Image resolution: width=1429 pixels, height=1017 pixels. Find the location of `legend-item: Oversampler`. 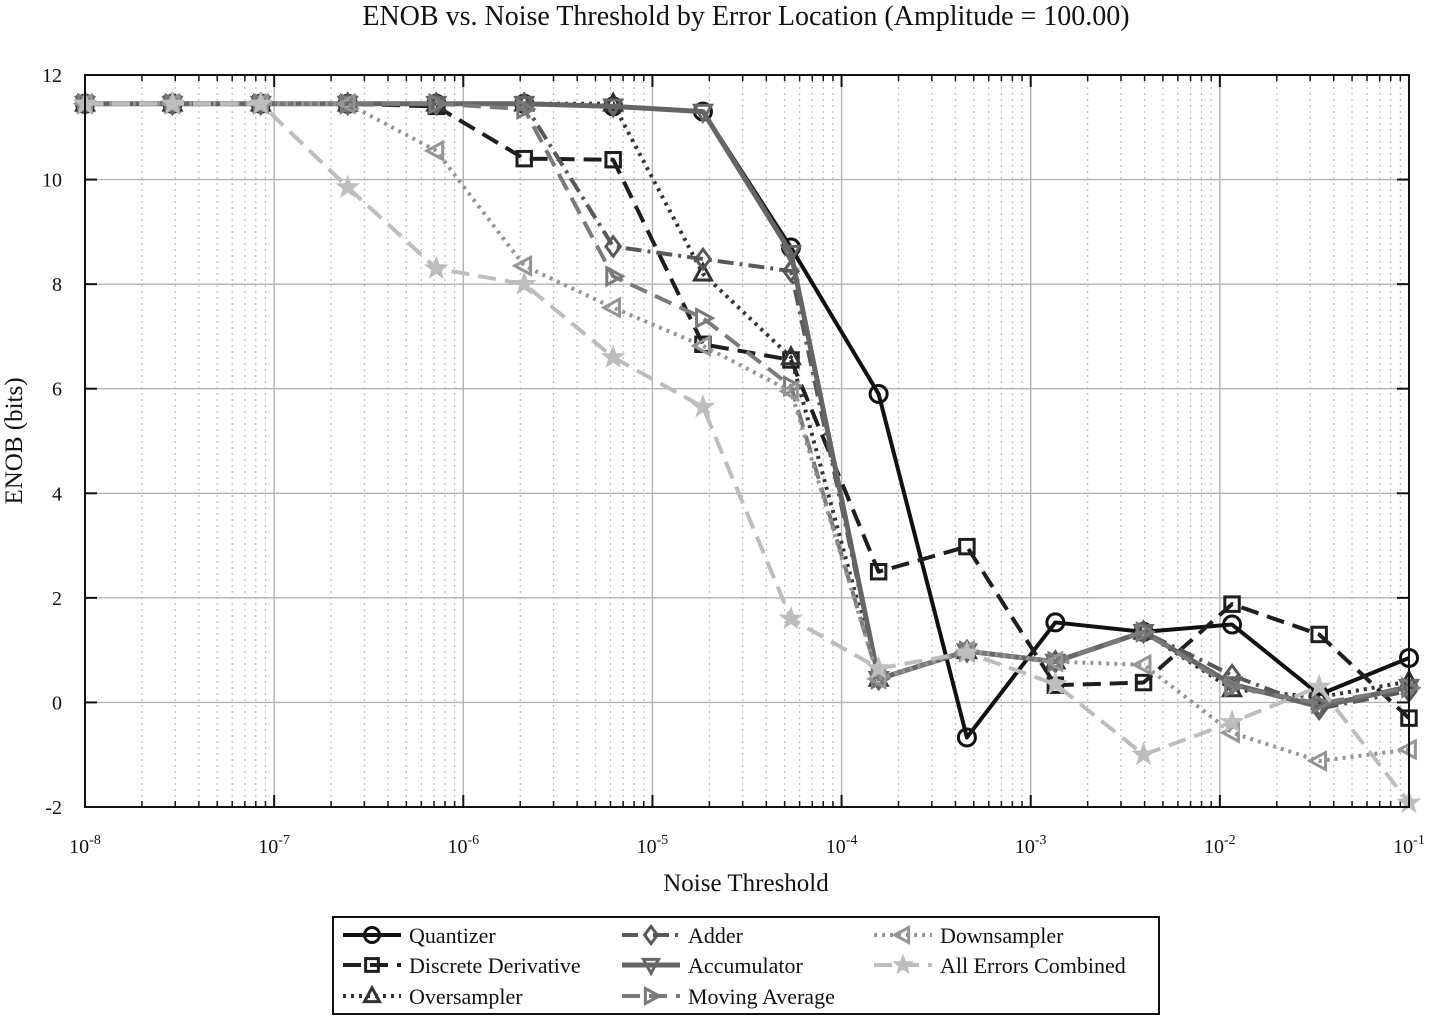

legend-item: Oversampler is located at coordinates (433, 996).